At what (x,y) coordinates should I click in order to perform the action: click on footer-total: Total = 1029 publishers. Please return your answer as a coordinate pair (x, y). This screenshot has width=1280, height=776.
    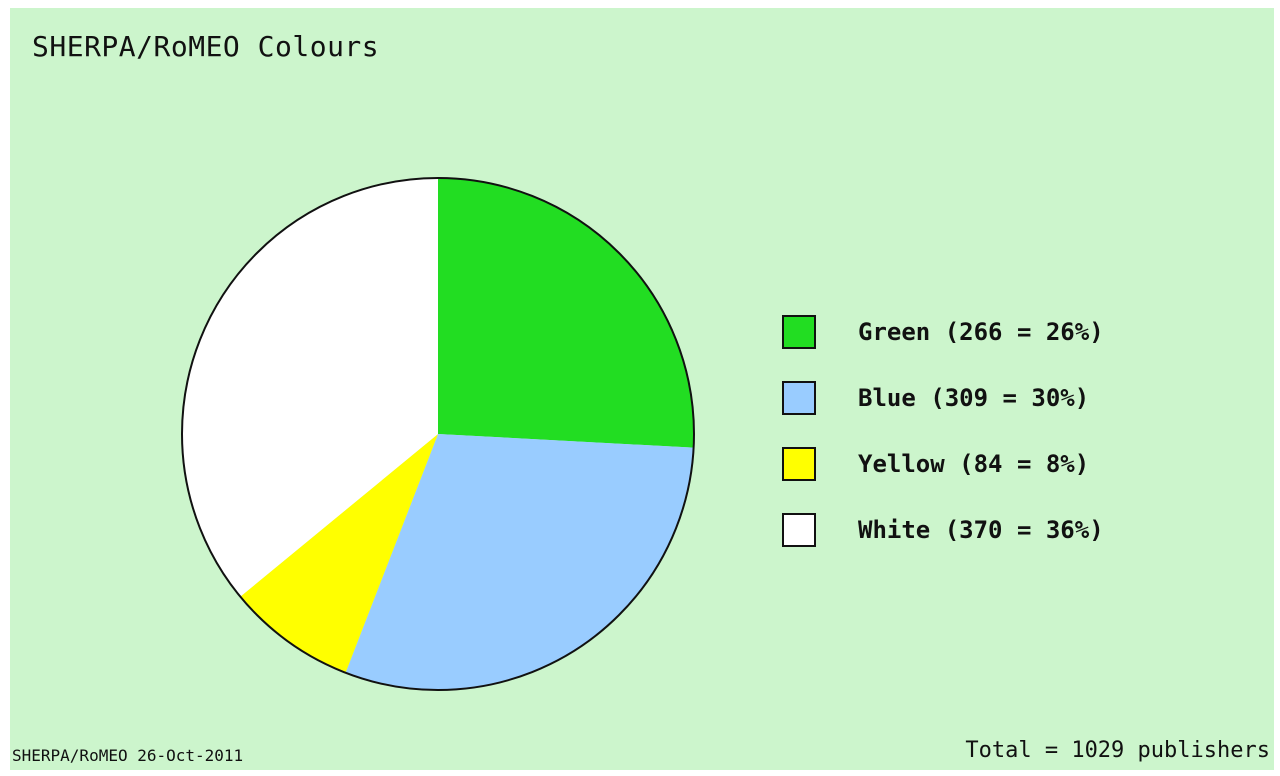
    Looking at the image, I should click on (1117, 750).